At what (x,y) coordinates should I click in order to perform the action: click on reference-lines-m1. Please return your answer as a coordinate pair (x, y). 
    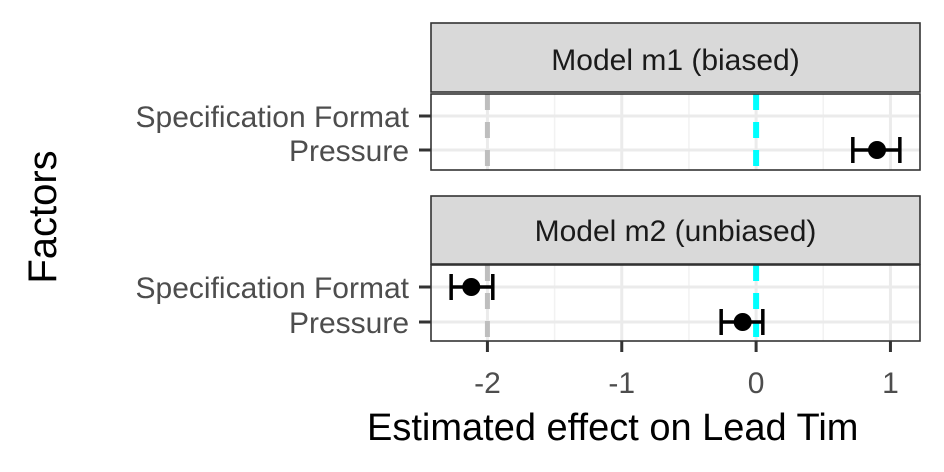
    Looking at the image, I should click on (622, 132).